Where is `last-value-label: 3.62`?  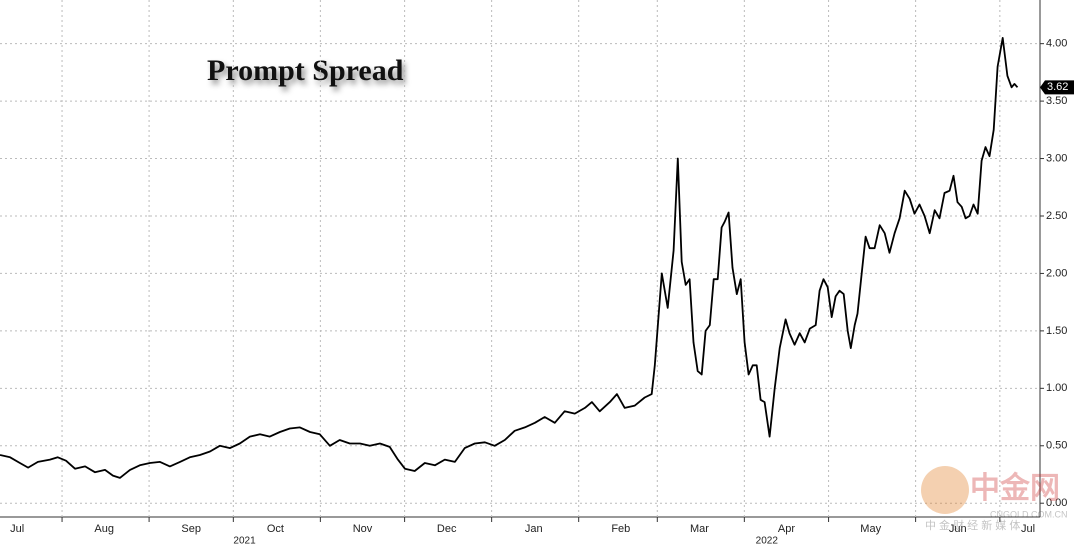 last-value-label: 3.62 is located at coordinates (1057, 87).